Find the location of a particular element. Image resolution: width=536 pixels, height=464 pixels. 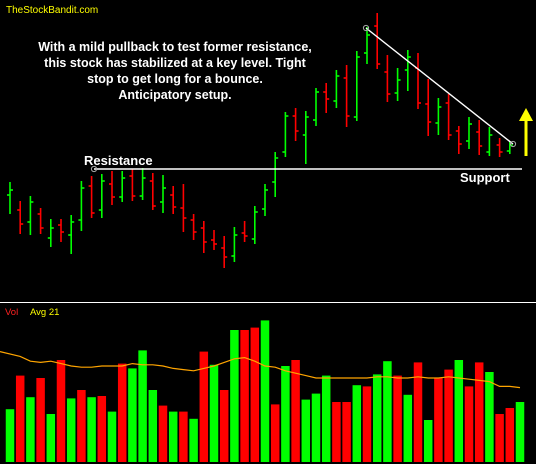

resistance-label: Resistance is located at coordinates (118, 160).